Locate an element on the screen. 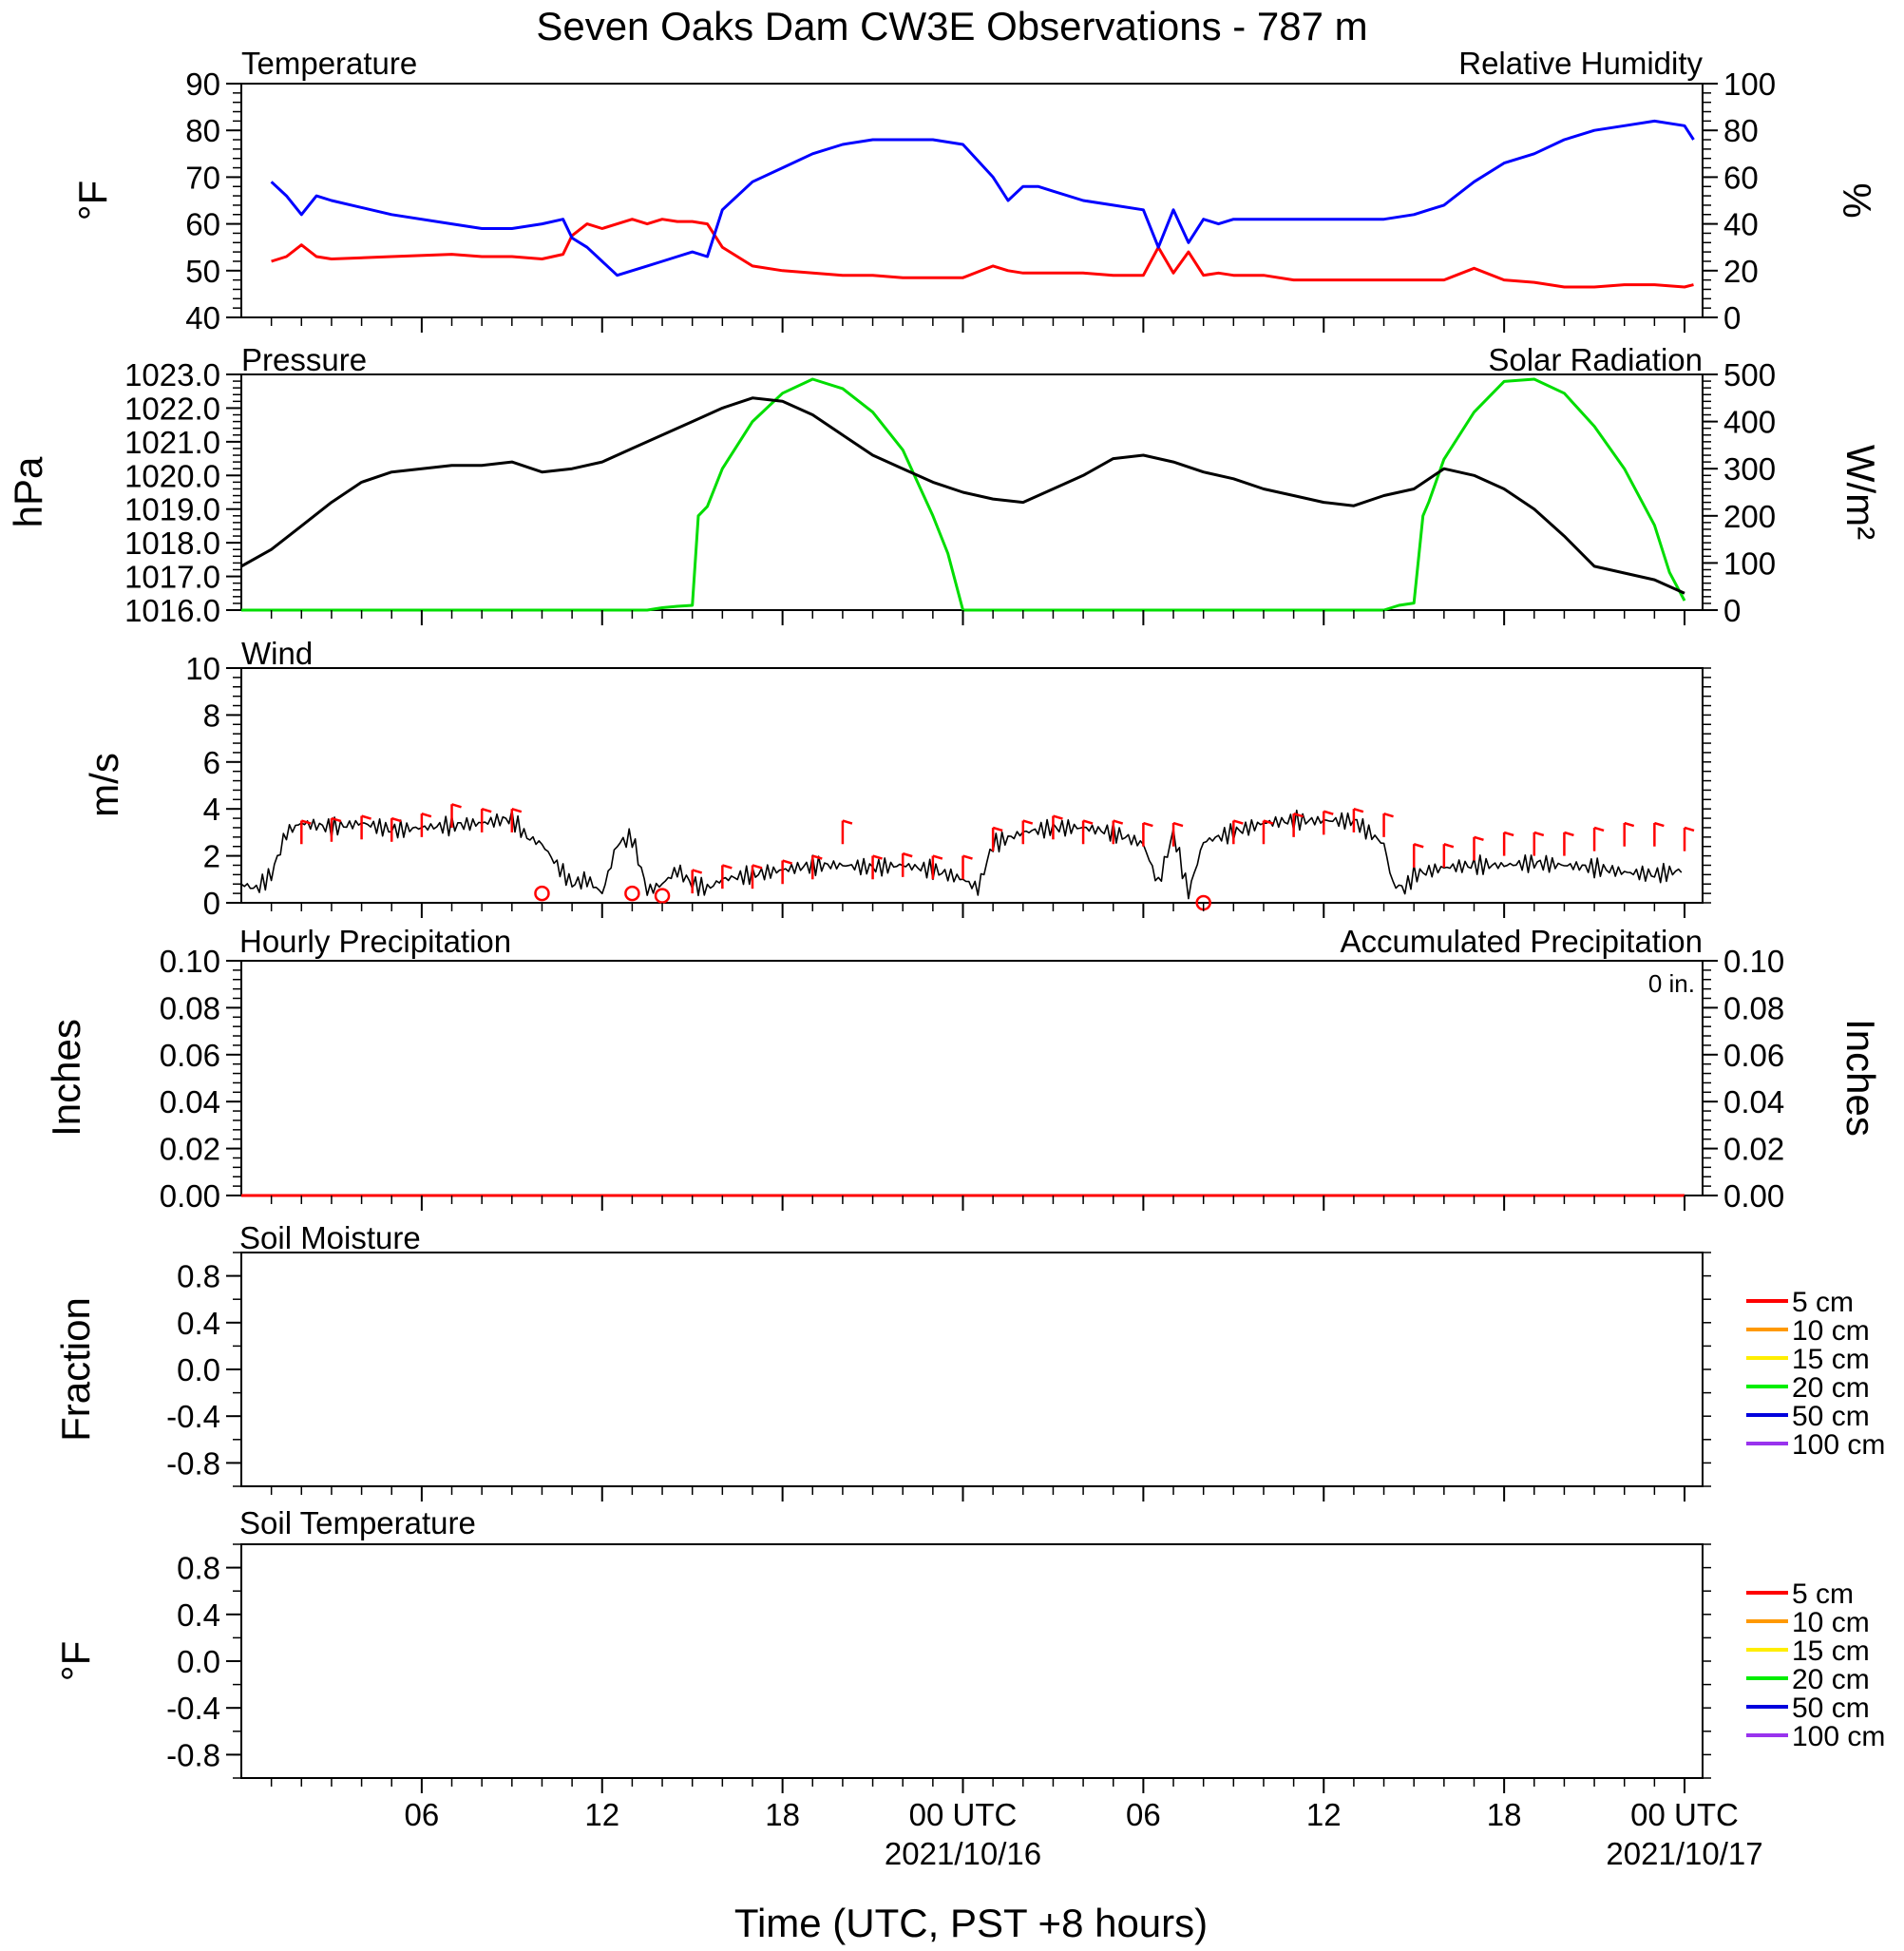  solar-axis-ticks: 0 100 200 300 400 500 is located at coordinates (1739, 492).